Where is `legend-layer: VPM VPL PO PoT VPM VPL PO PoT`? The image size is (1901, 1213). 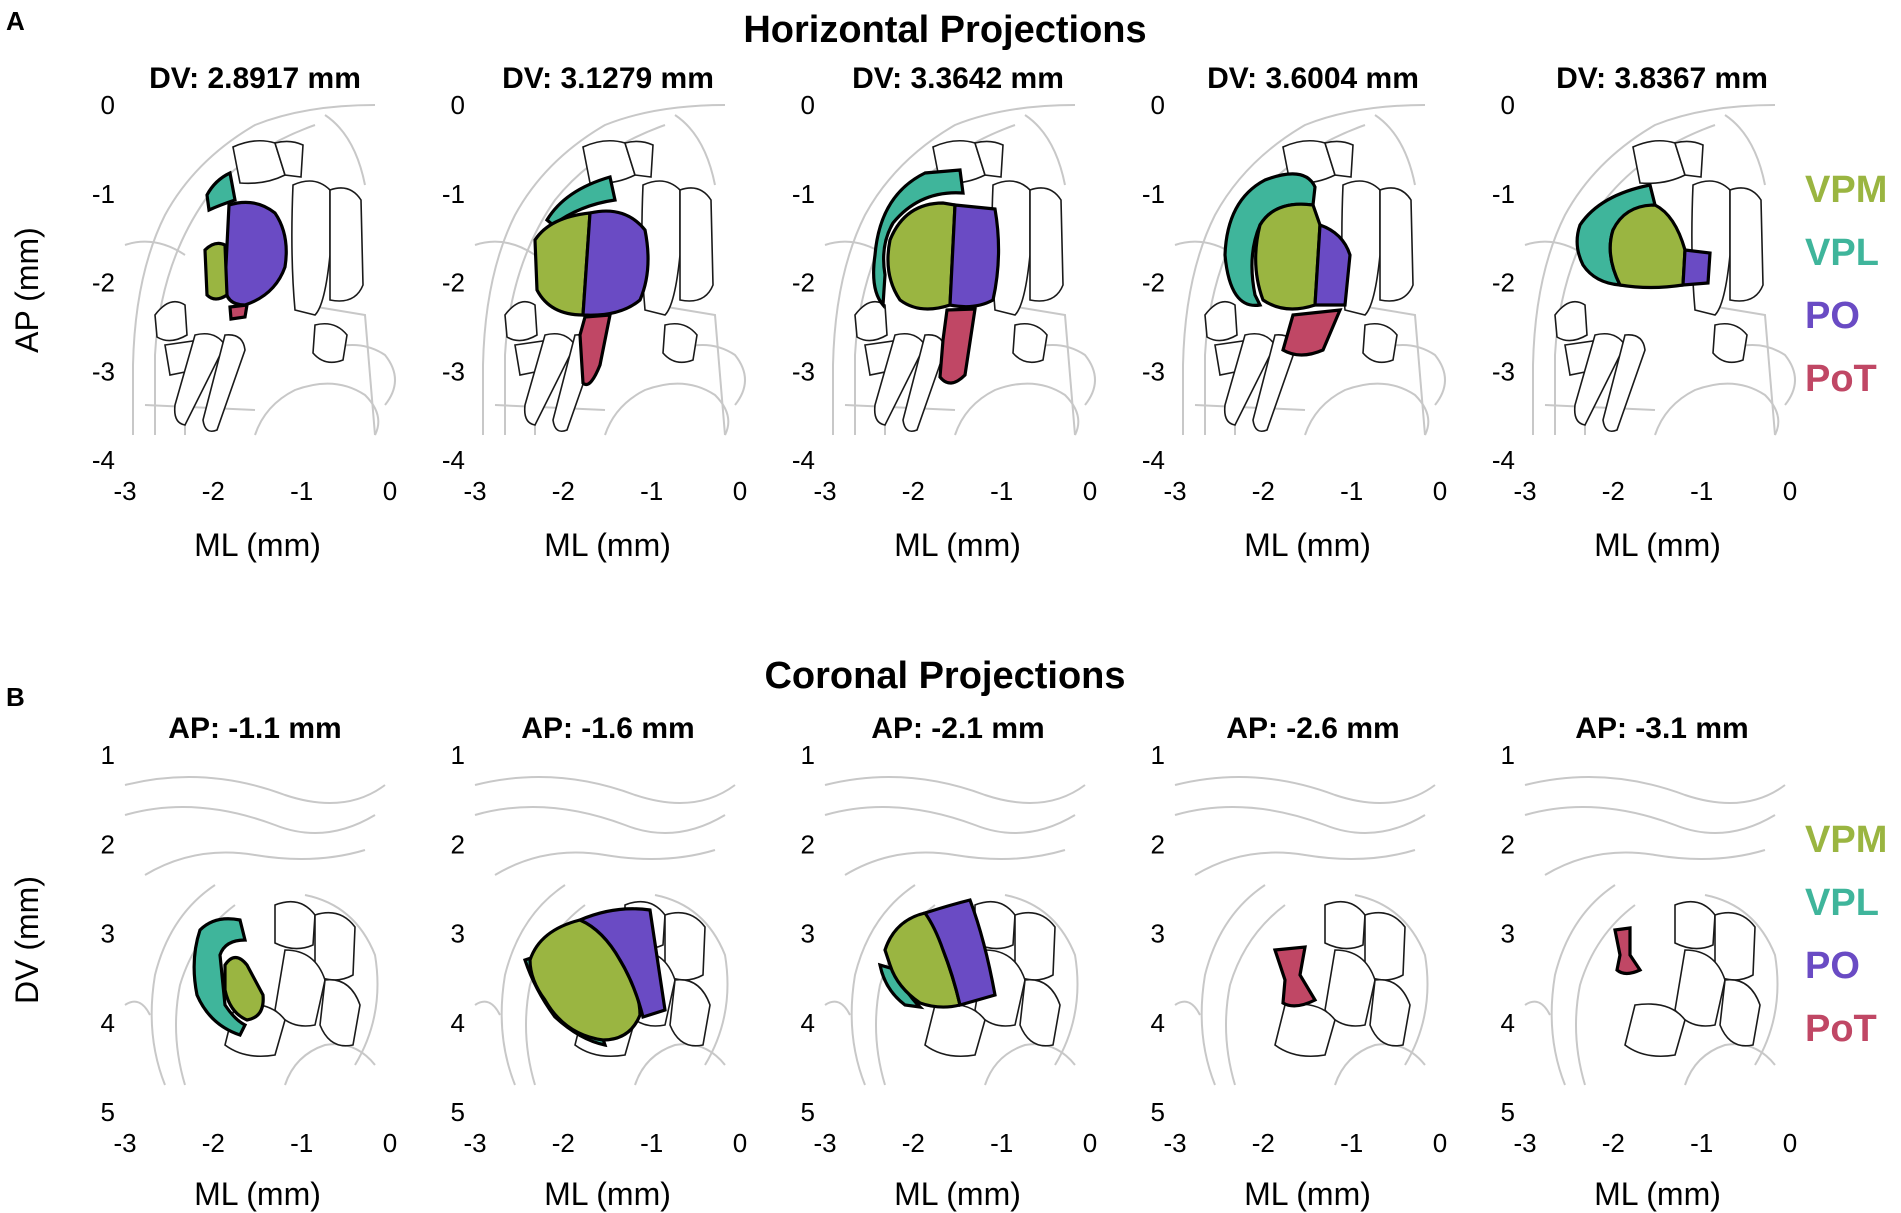
legend-layer: VPM VPL PO PoT VPM VPL PO PoT is located at coordinates (1846, 609).